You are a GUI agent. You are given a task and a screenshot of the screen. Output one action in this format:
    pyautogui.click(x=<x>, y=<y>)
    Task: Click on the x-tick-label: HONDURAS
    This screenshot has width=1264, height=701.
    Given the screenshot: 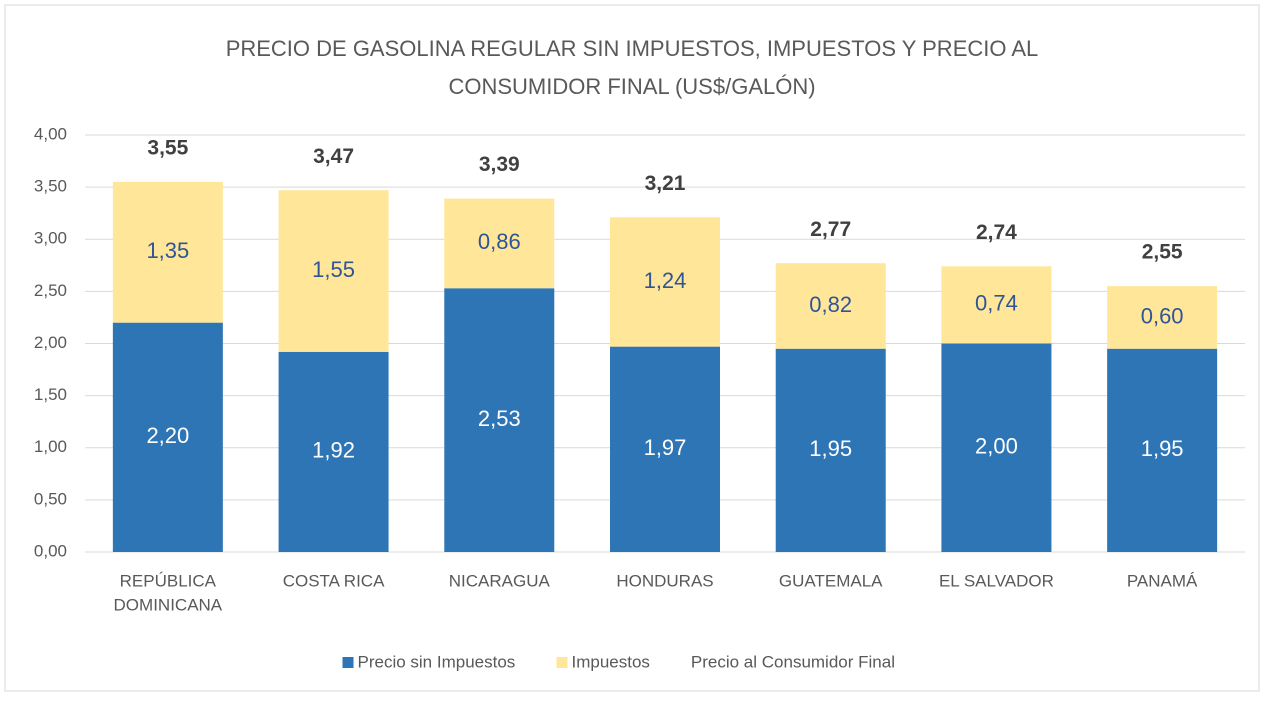 What is the action you would take?
    pyautogui.click(x=664, y=580)
    